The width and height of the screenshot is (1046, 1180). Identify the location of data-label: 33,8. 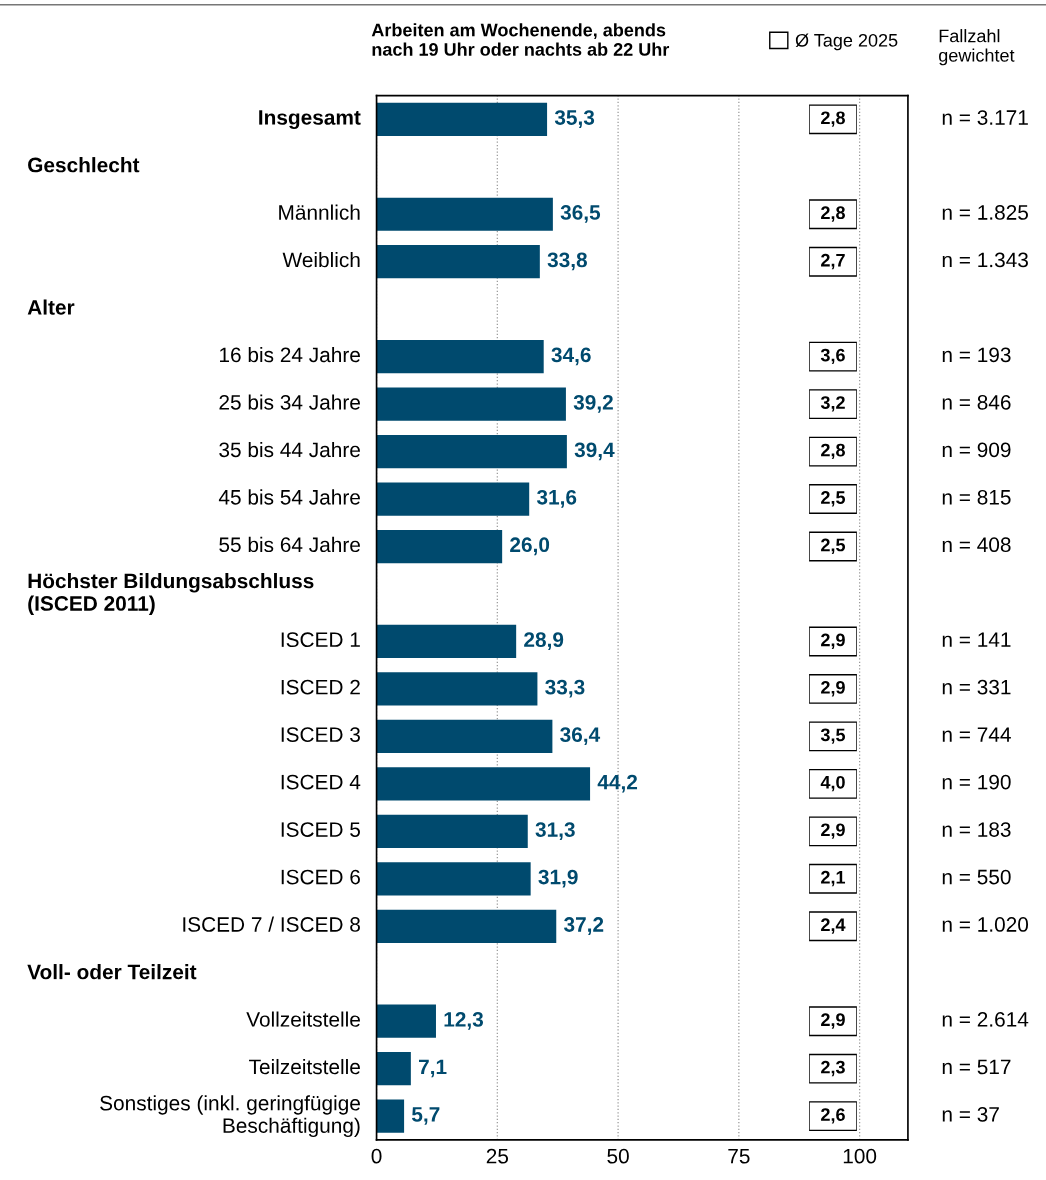
(567, 261).